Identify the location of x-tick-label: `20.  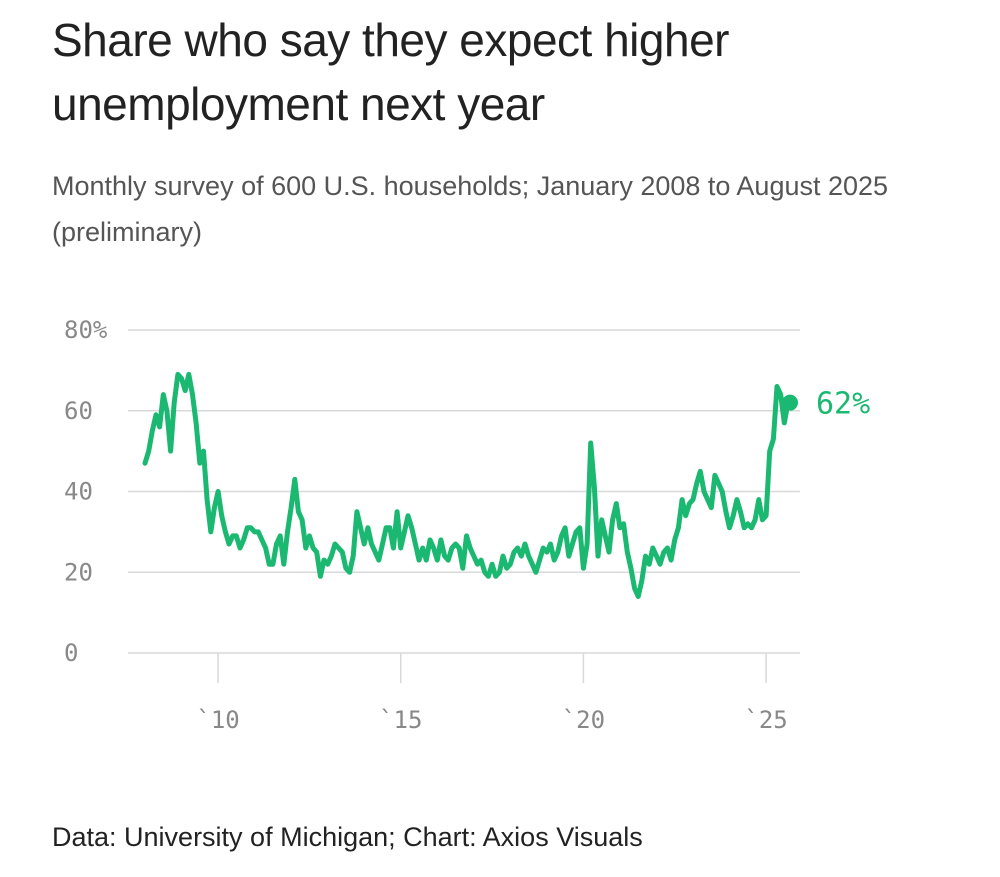
(583, 720).